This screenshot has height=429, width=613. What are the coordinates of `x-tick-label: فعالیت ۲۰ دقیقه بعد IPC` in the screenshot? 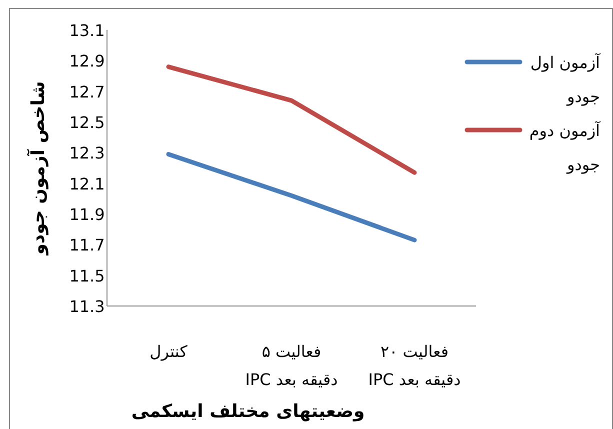 It's located at (414, 365).